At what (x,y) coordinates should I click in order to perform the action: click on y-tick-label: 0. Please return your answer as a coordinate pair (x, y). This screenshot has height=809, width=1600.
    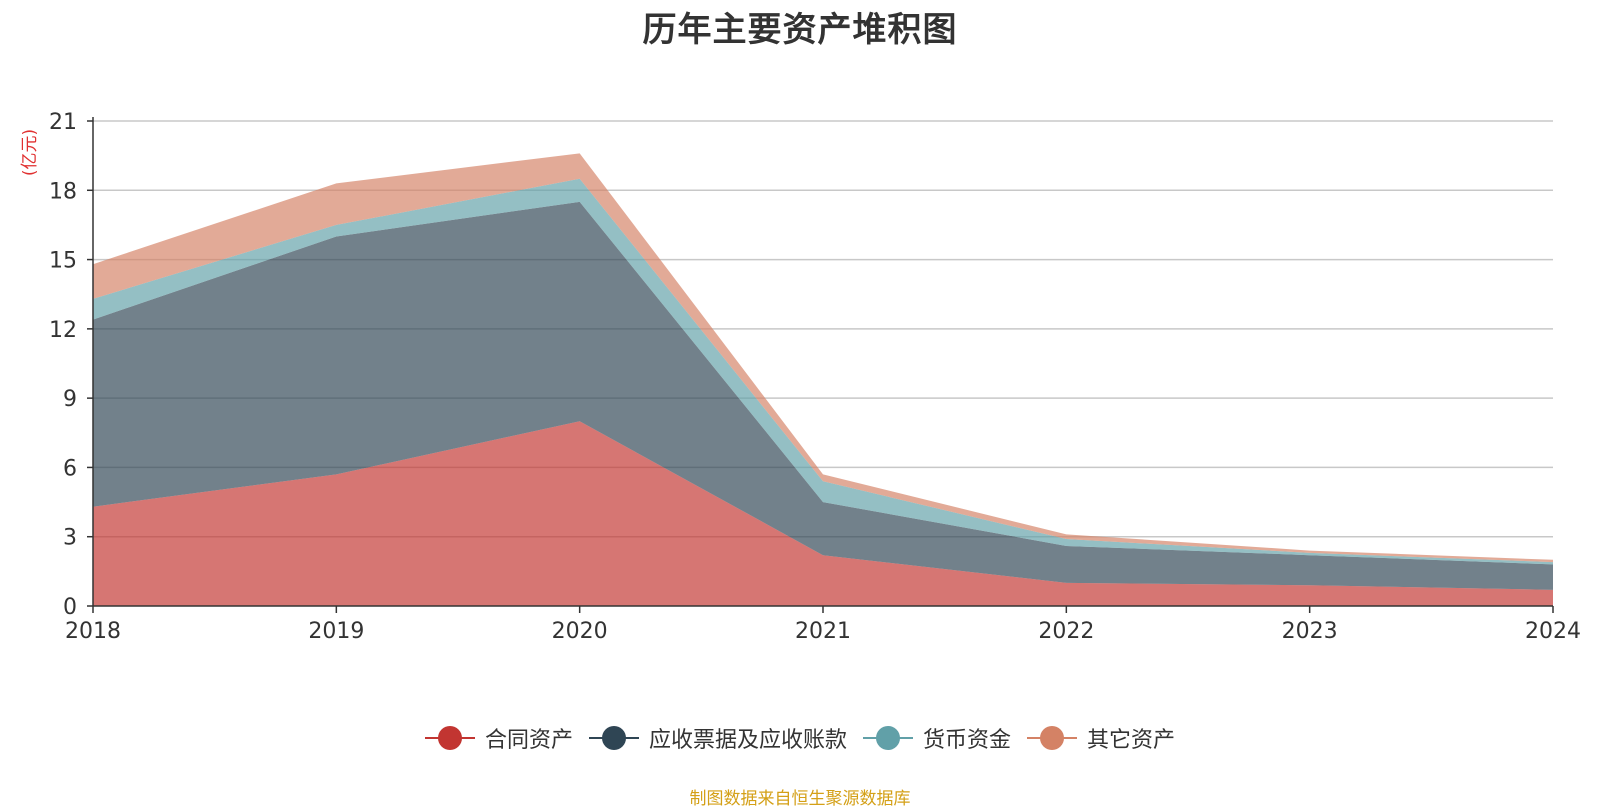
    Looking at the image, I should click on (70, 607).